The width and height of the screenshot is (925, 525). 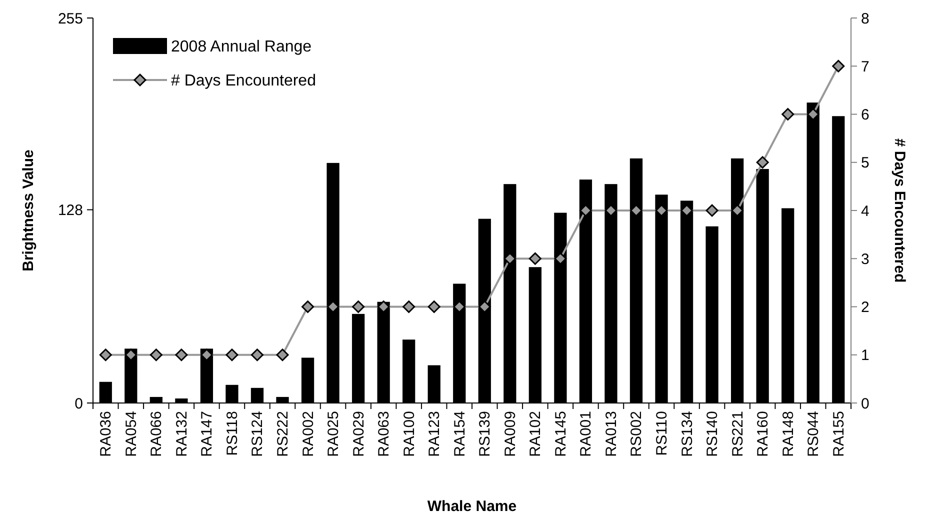 I want to click on x-tick-label: RS222, so click(x=283, y=434).